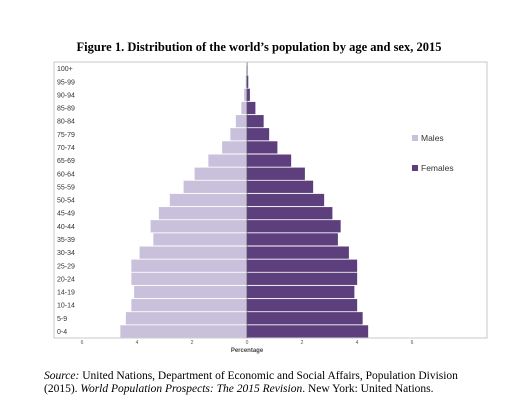 Image resolution: width=518 pixels, height=411 pixels. Describe the element at coordinates (66, 122) in the screenshot. I see `age-label: 80-84` at that location.